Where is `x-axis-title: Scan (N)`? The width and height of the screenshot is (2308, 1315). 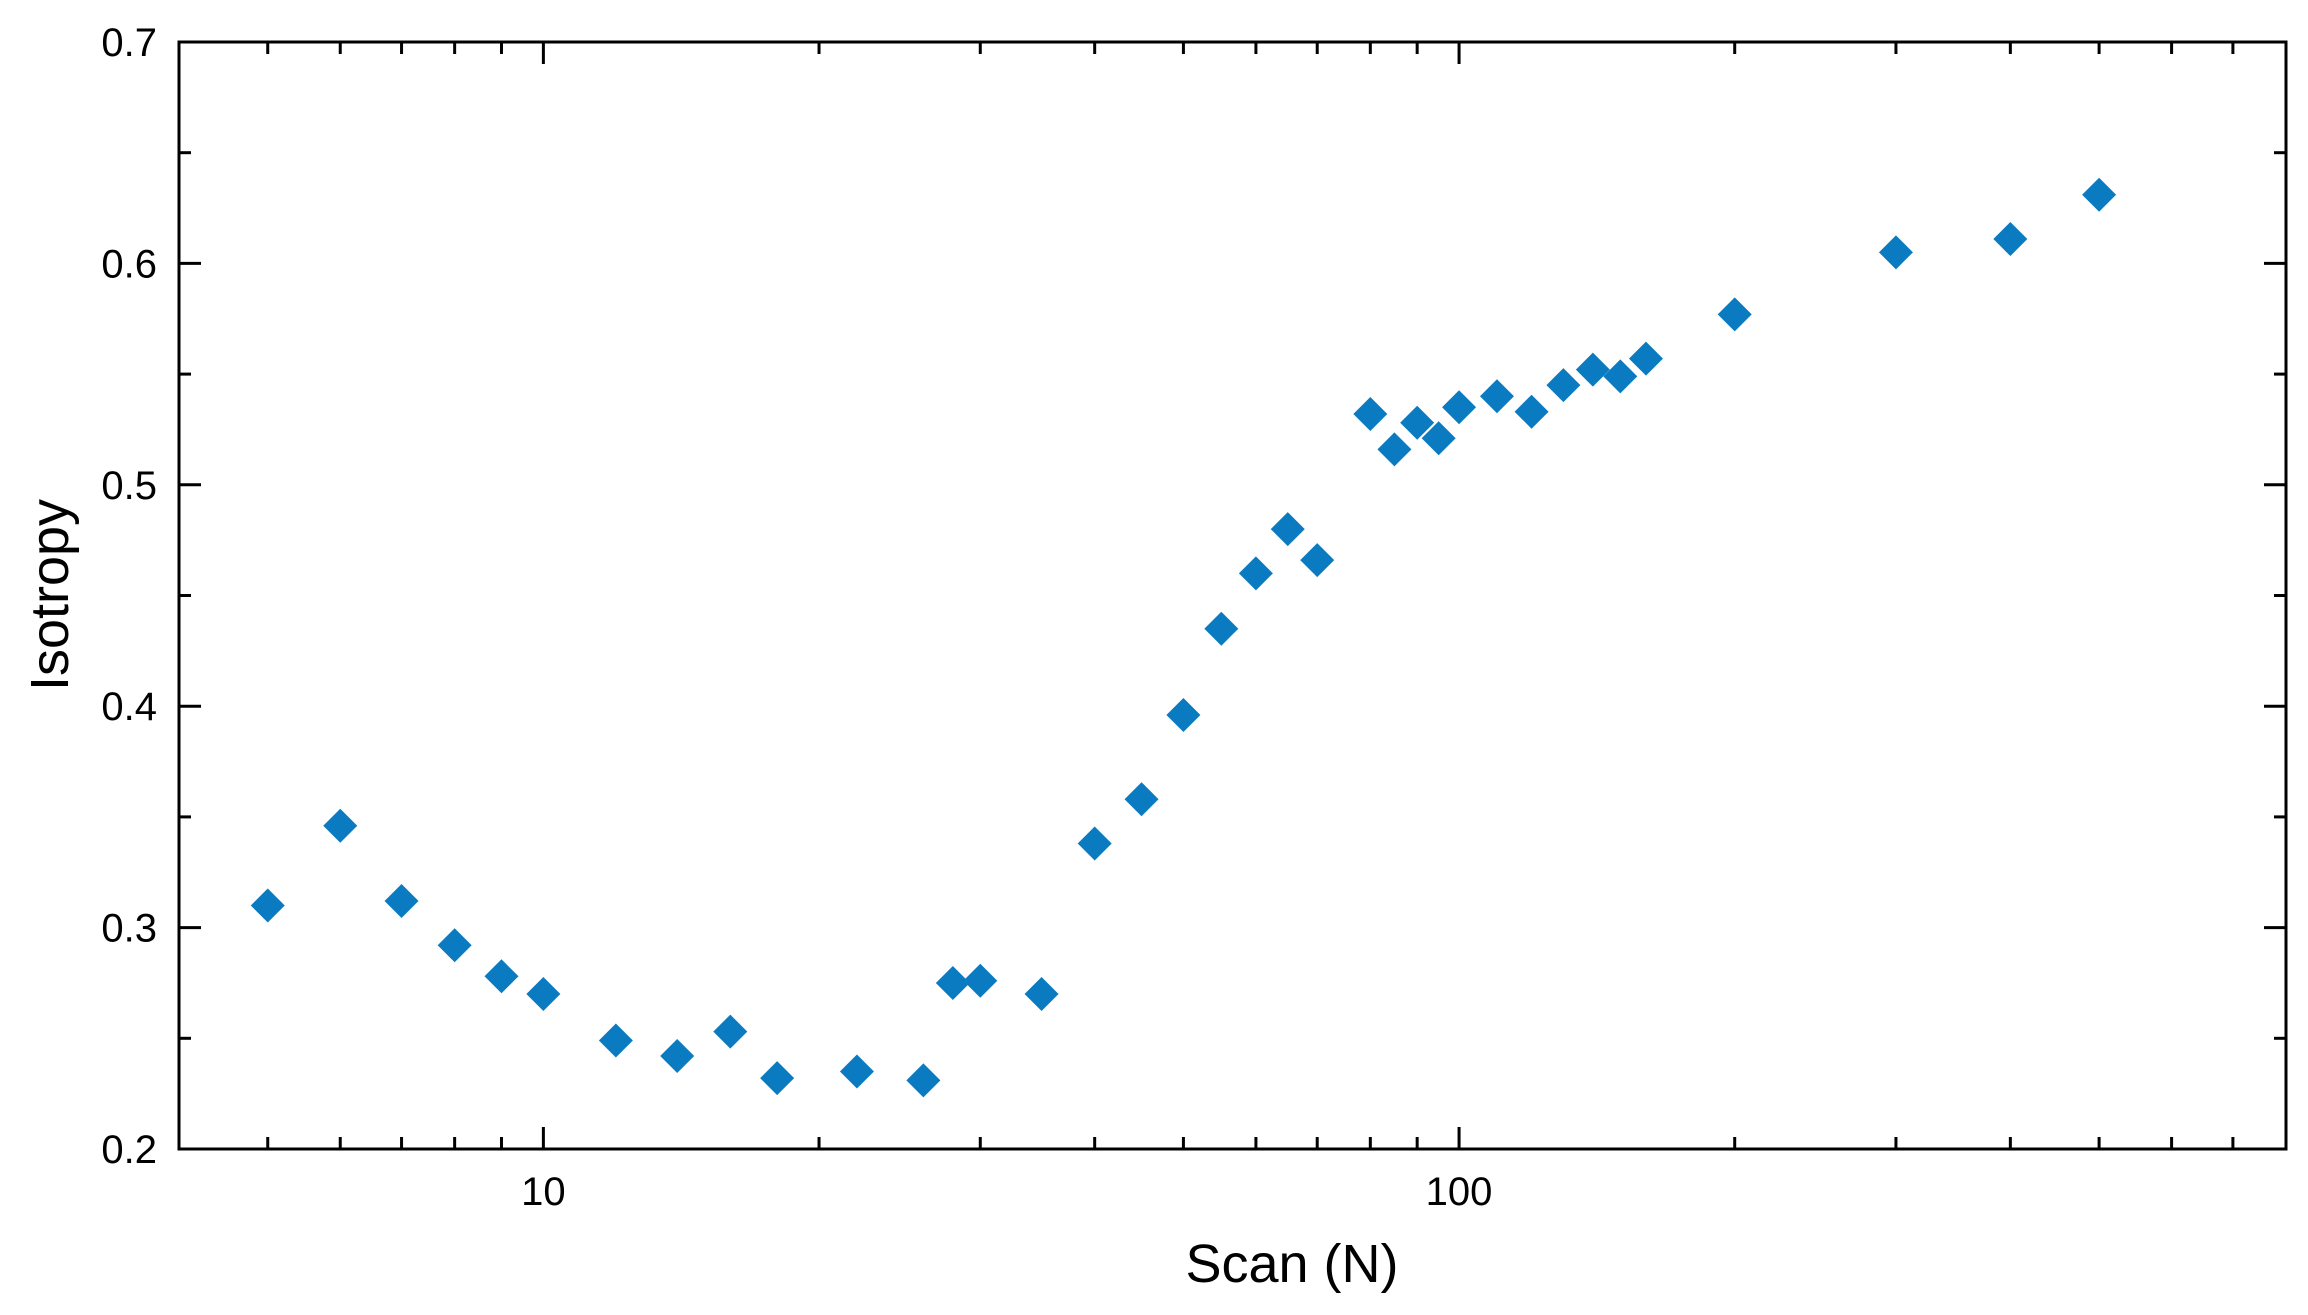
x-axis-title: Scan (N) is located at coordinates (1291, 1264).